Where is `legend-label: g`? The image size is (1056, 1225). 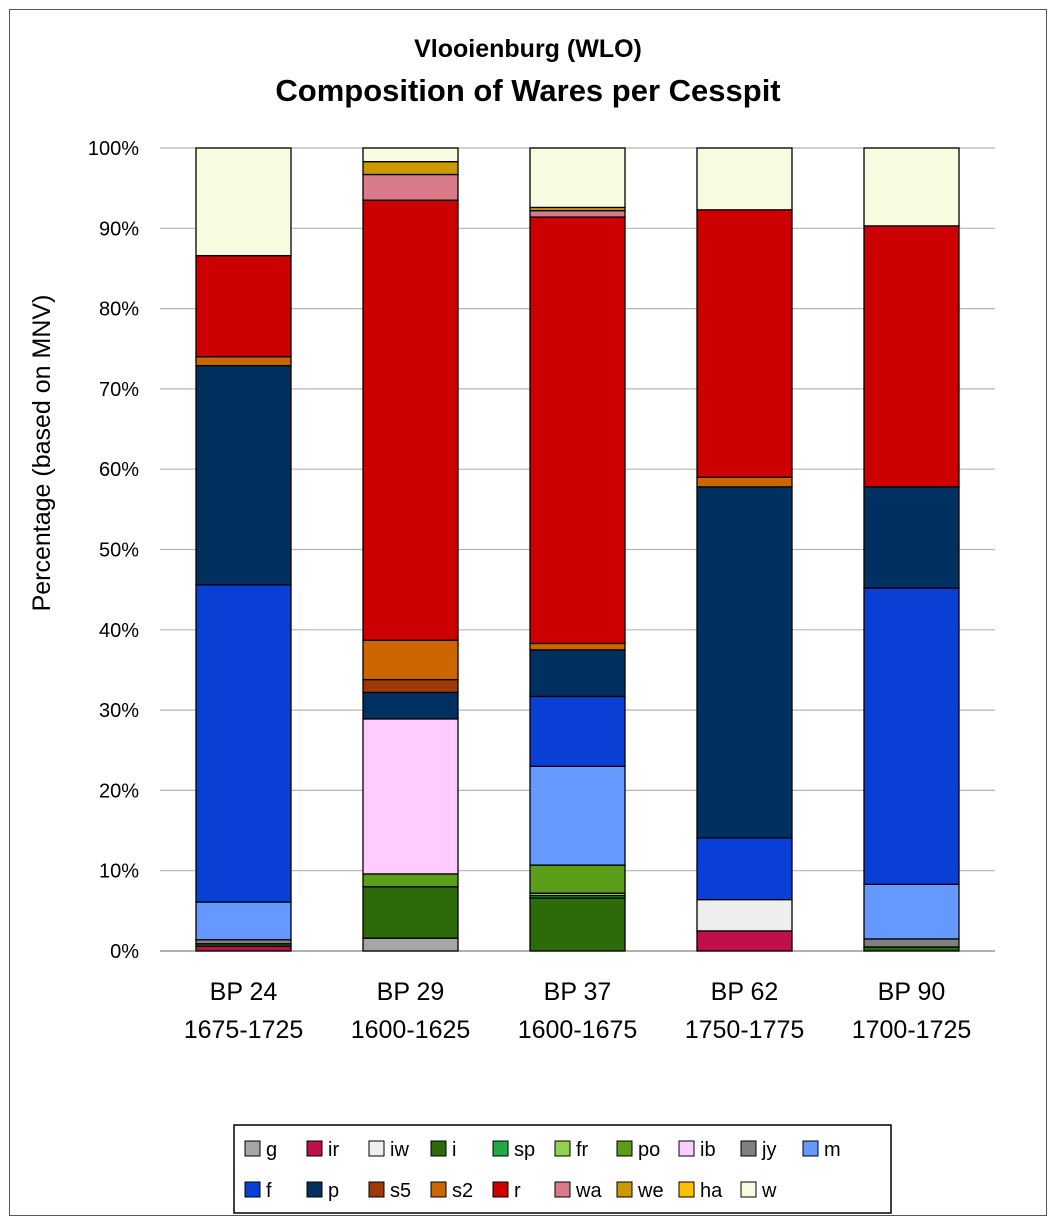 legend-label: g is located at coordinates (271, 1150).